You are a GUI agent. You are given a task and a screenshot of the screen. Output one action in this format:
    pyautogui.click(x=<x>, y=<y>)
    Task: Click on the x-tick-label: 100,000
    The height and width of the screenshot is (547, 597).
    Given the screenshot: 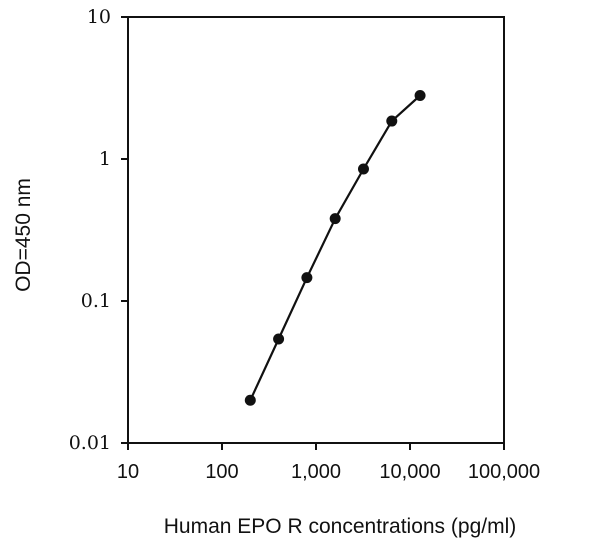 What is the action you would take?
    pyautogui.click(x=504, y=472)
    